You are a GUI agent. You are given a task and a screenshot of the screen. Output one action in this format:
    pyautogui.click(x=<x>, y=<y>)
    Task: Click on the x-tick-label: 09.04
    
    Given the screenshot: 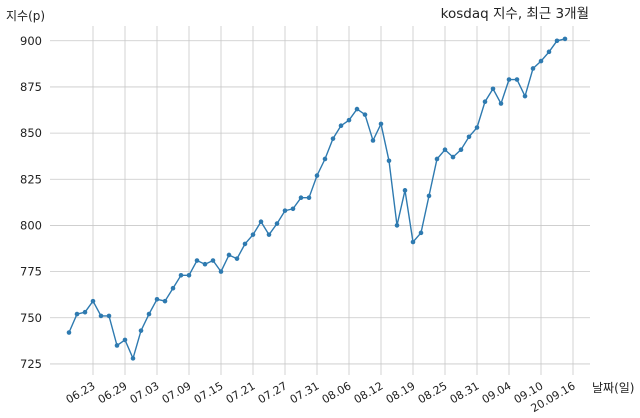 What is the action you would take?
    pyautogui.click(x=497, y=392)
    